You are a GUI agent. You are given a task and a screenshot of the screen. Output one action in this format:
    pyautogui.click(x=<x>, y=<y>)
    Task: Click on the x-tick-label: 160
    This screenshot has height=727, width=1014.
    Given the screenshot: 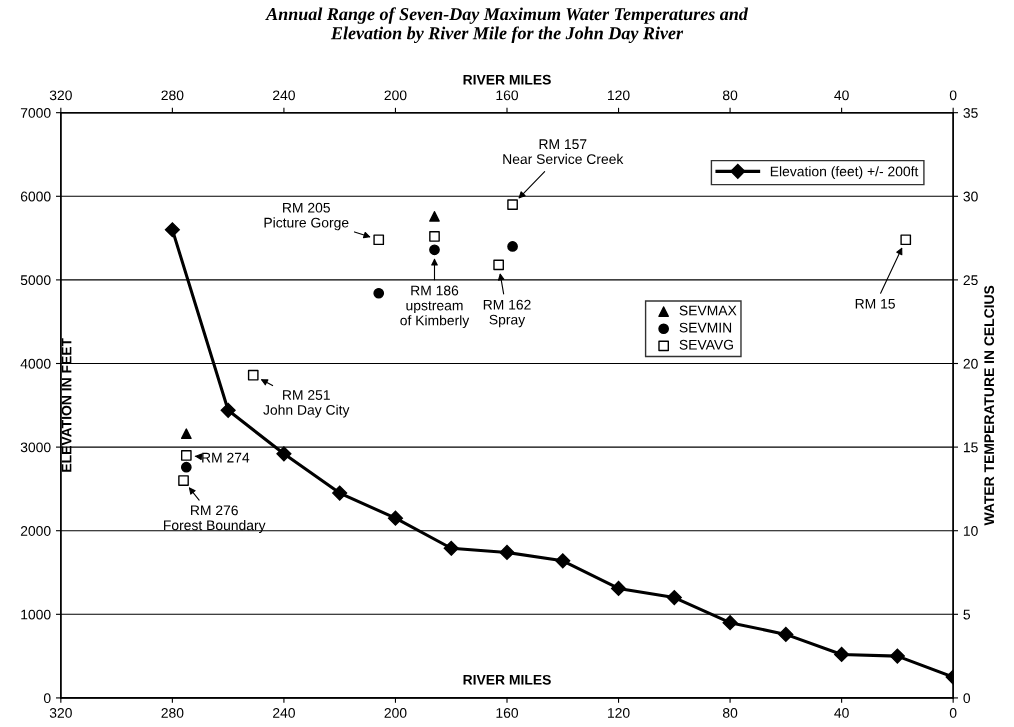 What is the action you would take?
    pyautogui.click(x=507, y=713)
    